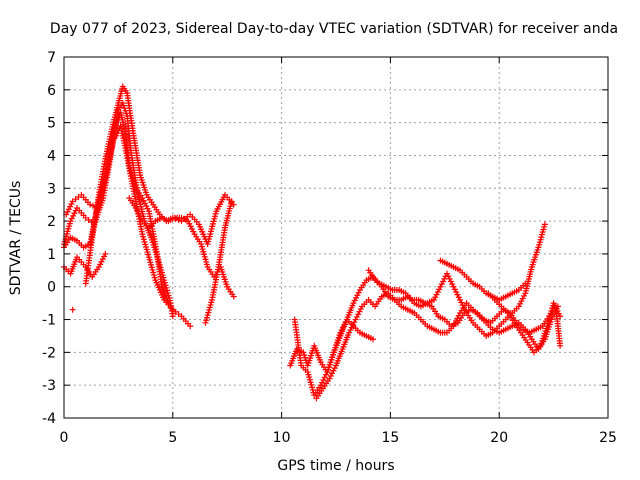  I want to click on x-tick-label: 20, so click(499, 438).